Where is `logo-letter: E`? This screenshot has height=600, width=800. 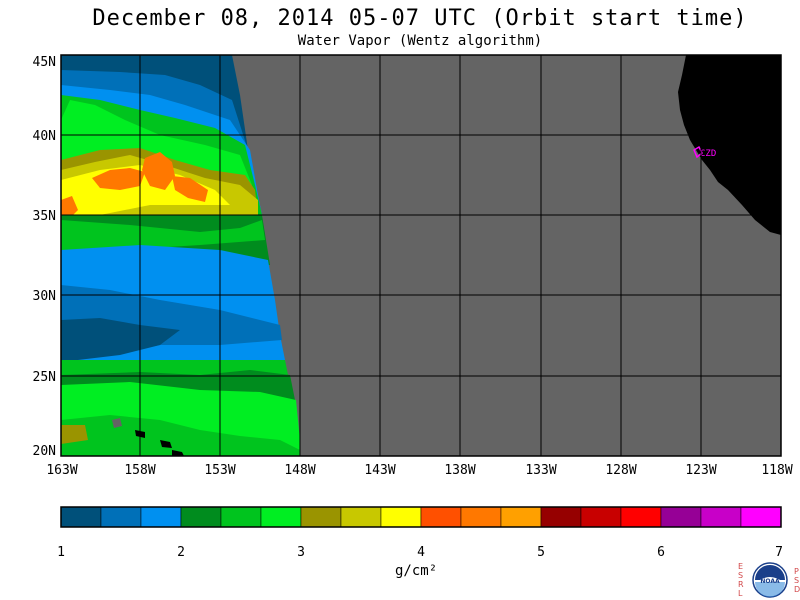
logo-letter: E is located at coordinates (740, 566).